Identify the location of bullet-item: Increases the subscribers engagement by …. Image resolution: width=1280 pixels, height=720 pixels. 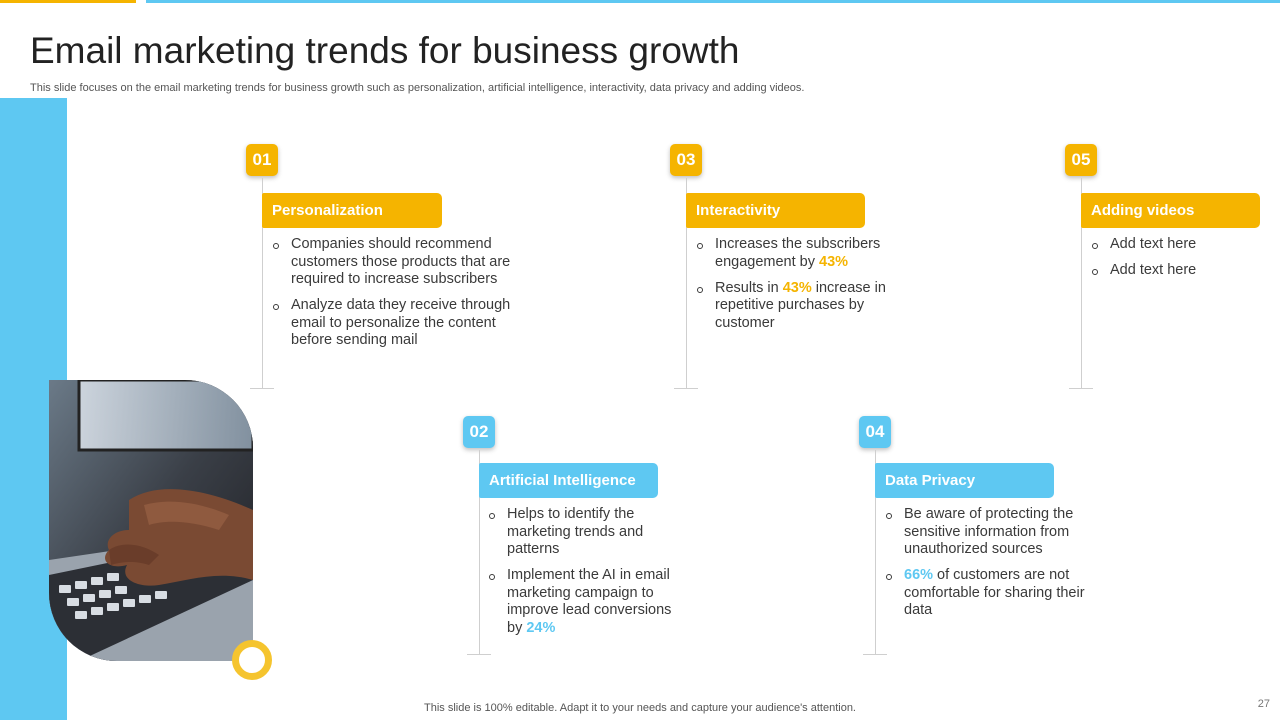
(802, 253).